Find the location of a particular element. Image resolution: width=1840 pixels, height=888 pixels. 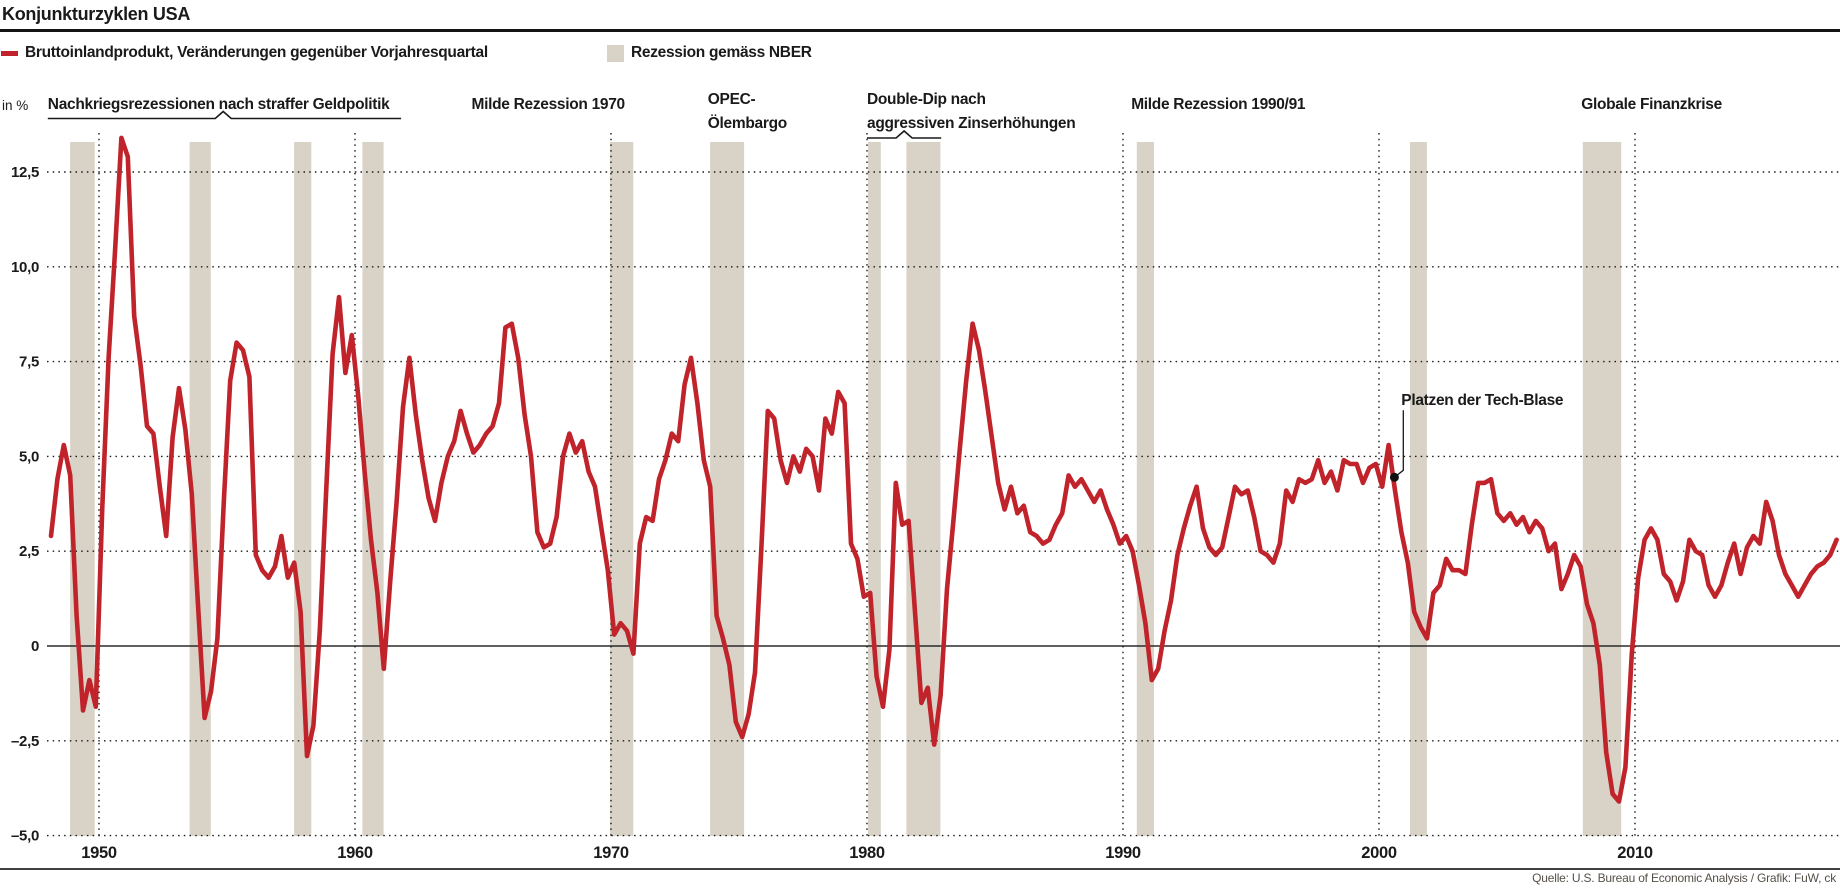

y-tick-label: 0 is located at coordinates (35, 646).